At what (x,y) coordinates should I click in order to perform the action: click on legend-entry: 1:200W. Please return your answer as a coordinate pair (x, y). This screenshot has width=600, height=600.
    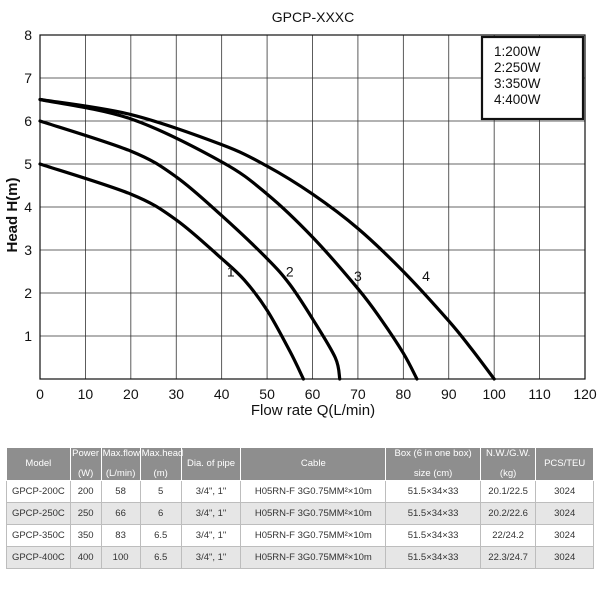
    Looking at the image, I should click on (517, 51).